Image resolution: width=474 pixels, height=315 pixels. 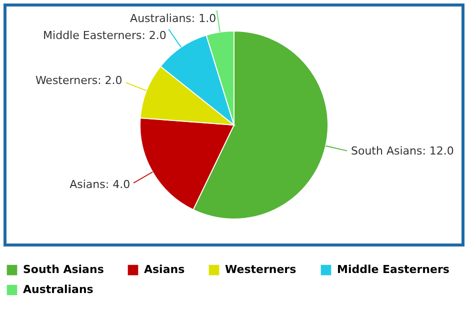 I want to click on data-label: Middle Easterners: 2.0, so click(x=104, y=35).